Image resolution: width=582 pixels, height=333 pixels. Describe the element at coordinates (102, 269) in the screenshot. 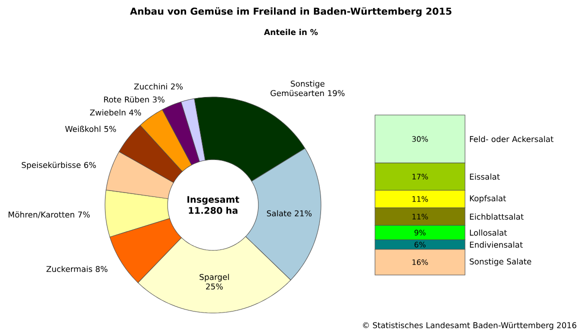

I see `data-label: 8%` at that location.